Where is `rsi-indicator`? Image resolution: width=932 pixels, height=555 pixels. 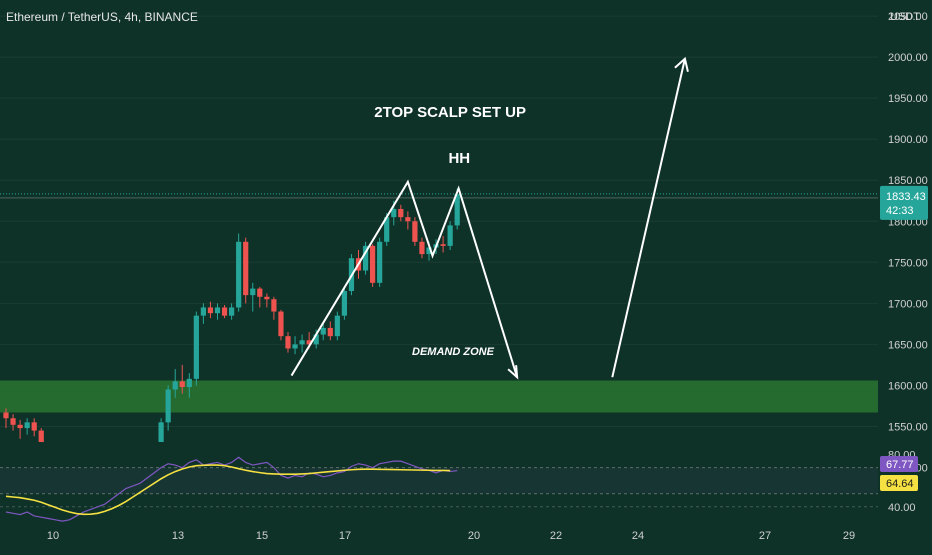 rsi-indicator is located at coordinates (439, 489).